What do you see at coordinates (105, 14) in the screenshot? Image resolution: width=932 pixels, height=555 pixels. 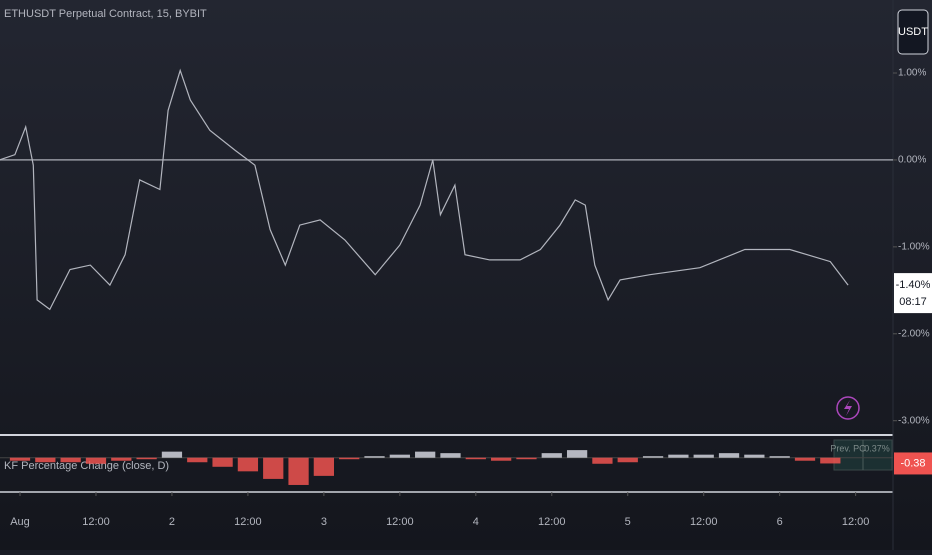 I see `chart-title: ETHUSDT Perpetual Contract, 15, BYBIT` at bounding box center [105, 14].